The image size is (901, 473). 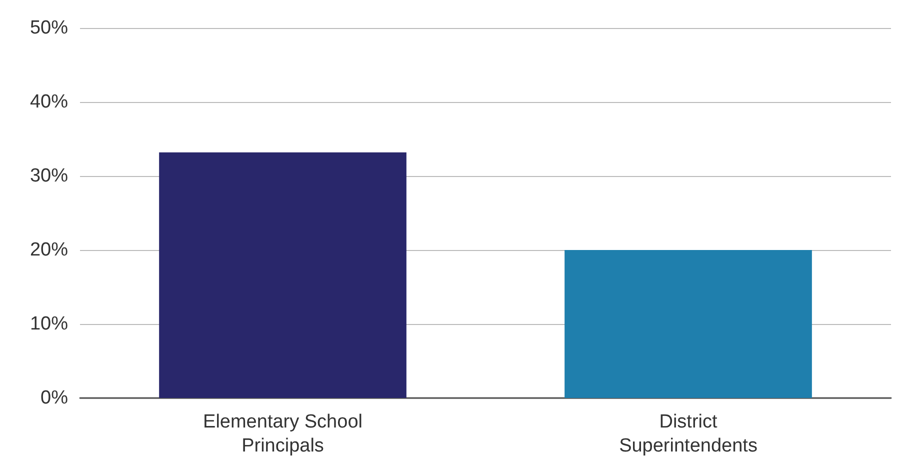 I want to click on y-tick-label: 30%, so click(x=49, y=176).